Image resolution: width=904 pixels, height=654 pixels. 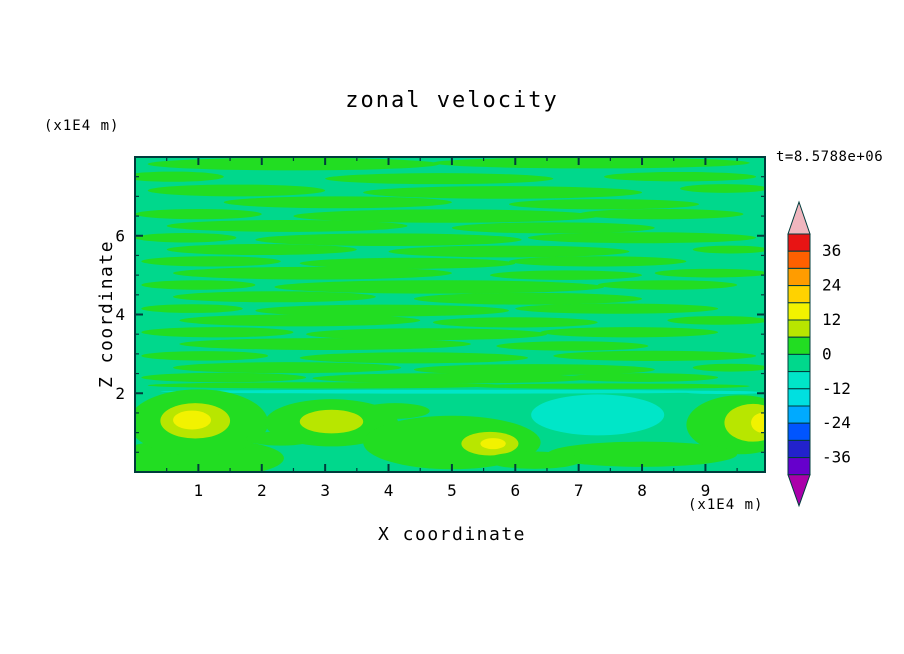 What do you see at coordinates (830, 157) in the screenshot?
I see `timestamp-label: t=8.5788e+06` at bounding box center [830, 157].